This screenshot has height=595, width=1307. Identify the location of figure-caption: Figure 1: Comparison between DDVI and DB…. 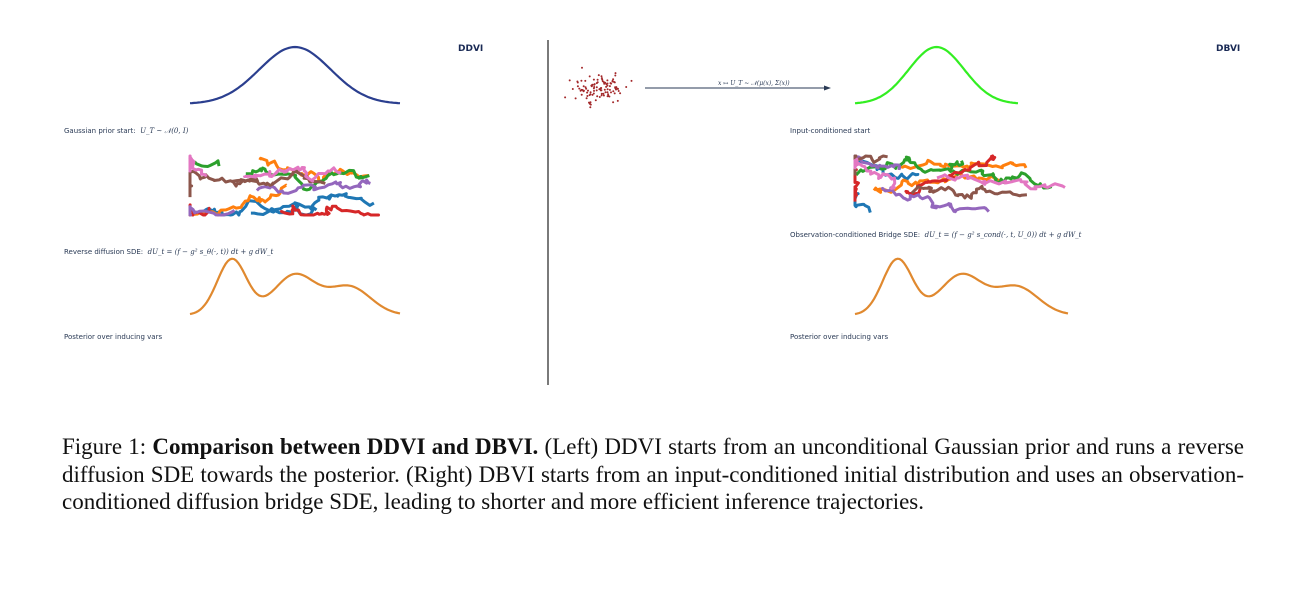
(653, 474).